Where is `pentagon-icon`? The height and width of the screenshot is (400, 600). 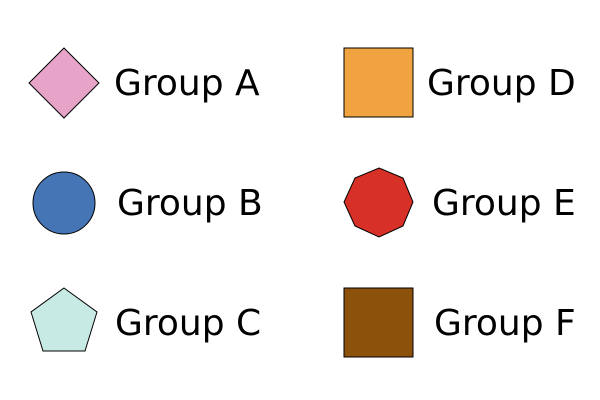 pentagon-icon is located at coordinates (64, 319).